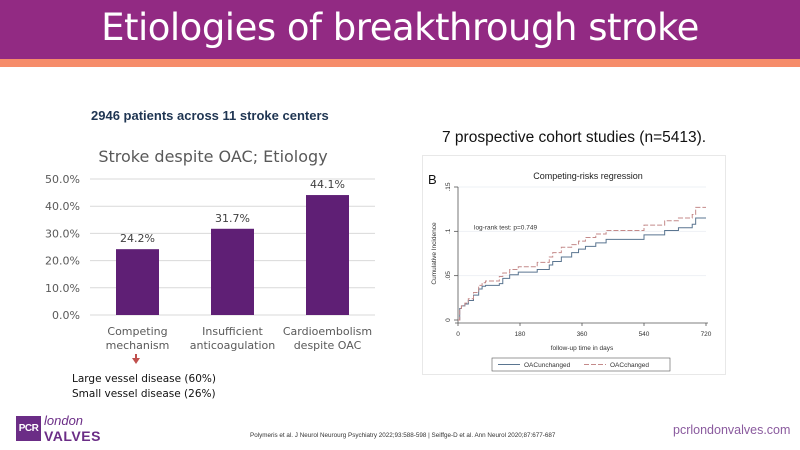 This screenshot has height=450, width=800. I want to click on x-tick-label: Competing, so click(137, 331).